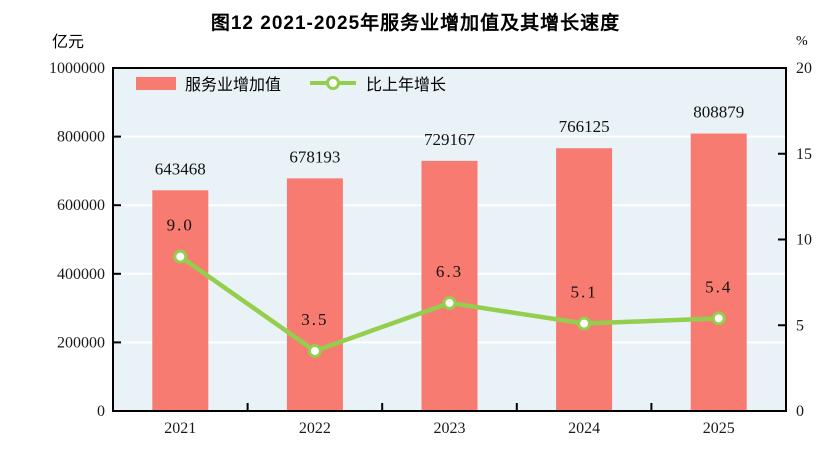  What do you see at coordinates (315, 428) in the screenshot?
I see `x-axis-tick-label: 2022` at bounding box center [315, 428].